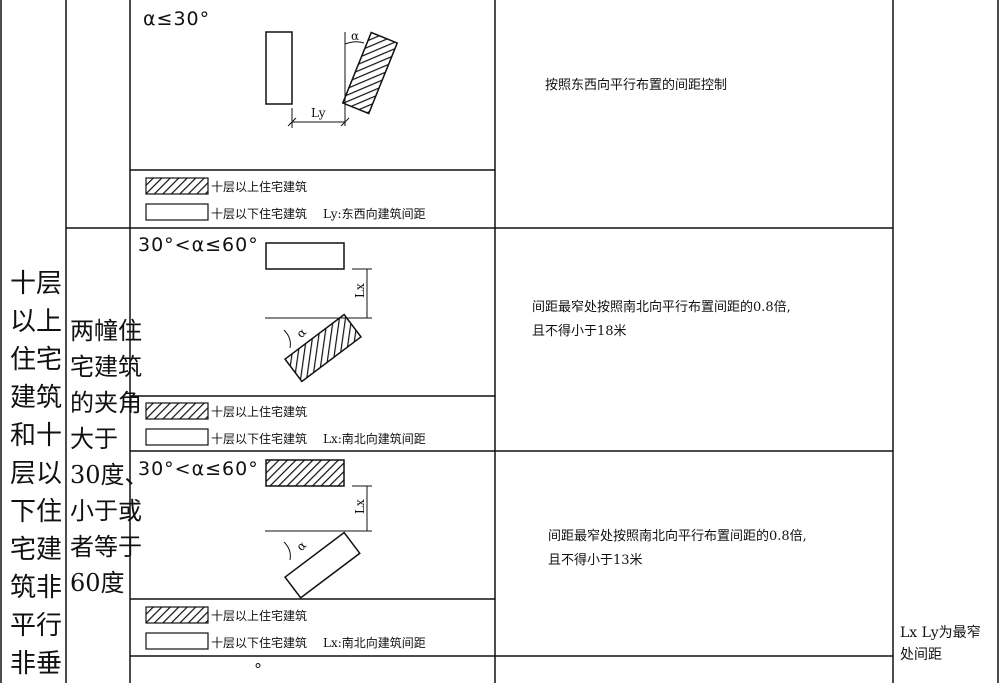 Image resolution: width=1000 pixels, height=683 pixels. I want to click on category-line: 平行, so click(36, 626).